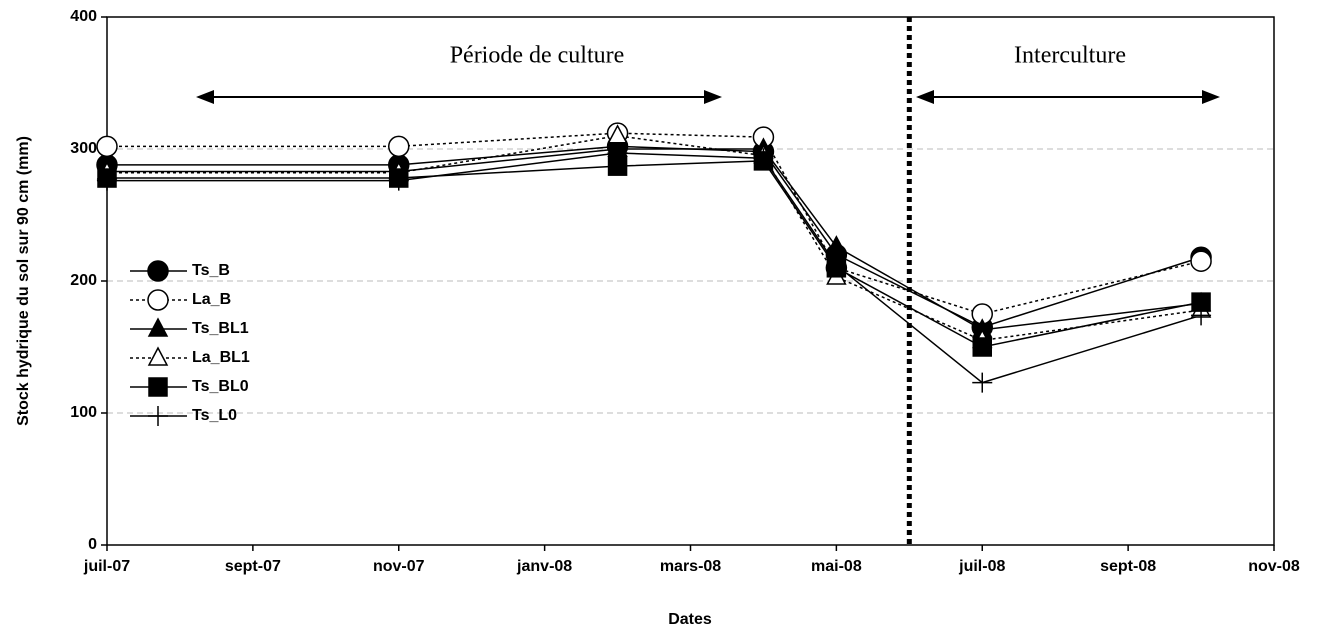 The image size is (1333, 637). What do you see at coordinates (83, 16) in the screenshot?
I see `y-tick-label: 400` at bounding box center [83, 16].